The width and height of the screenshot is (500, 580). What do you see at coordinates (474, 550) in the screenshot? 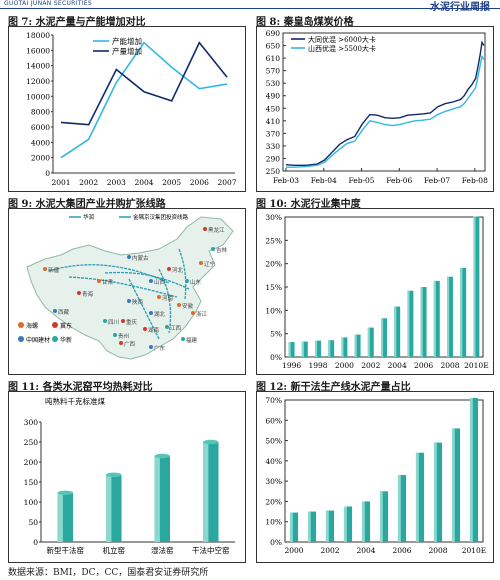
I see `x-tick-label: 2010E` at bounding box center [474, 550].